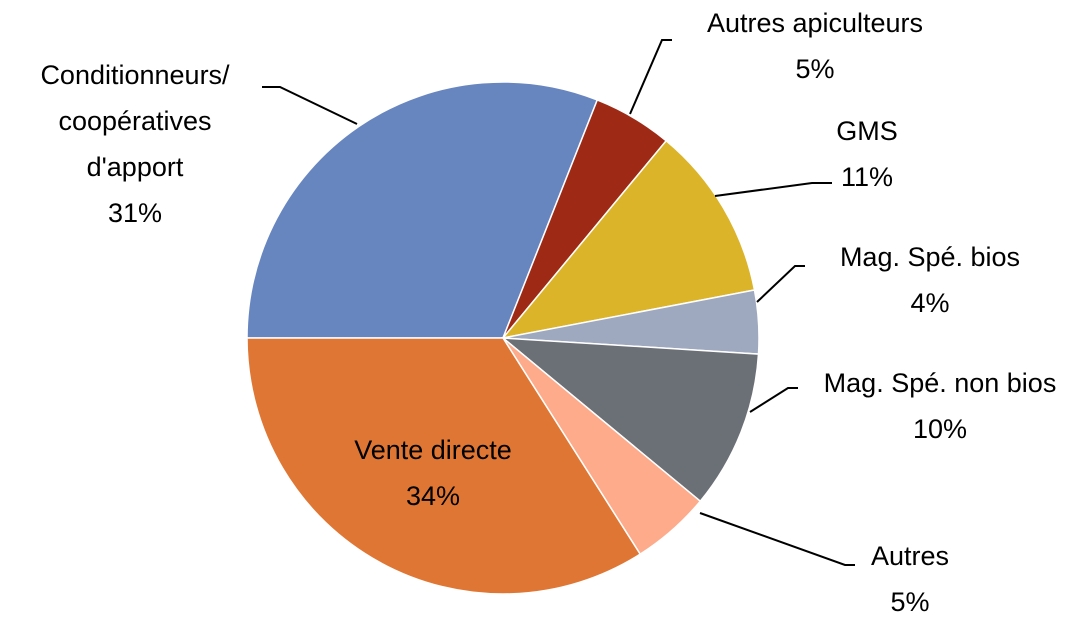 The width and height of the screenshot is (1088, 617). What do you see at coordinates (815, 46) in the screenshot?
I see `slice-label: Autres apiculteurs 5%` at bounding box center [815, 46].